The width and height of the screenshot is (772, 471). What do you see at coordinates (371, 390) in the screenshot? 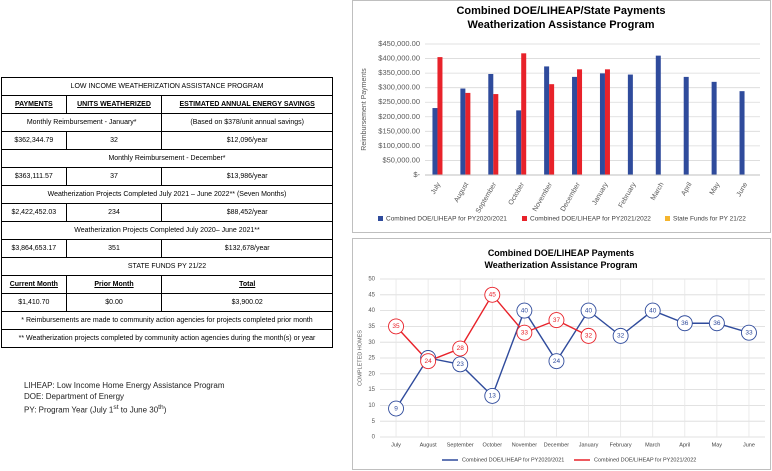
I see `y-tick-label: 15` at bounding box center [371, 390].